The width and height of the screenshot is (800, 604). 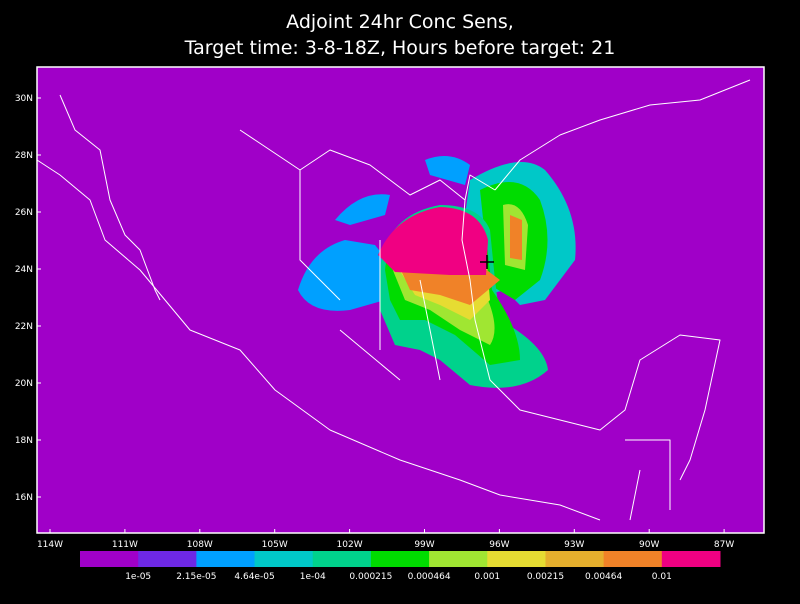 What do you see at coordinates (313, 577) in the screenshot?
I see `colorbar-label: 1e-04` at bounding box center [313, 577].